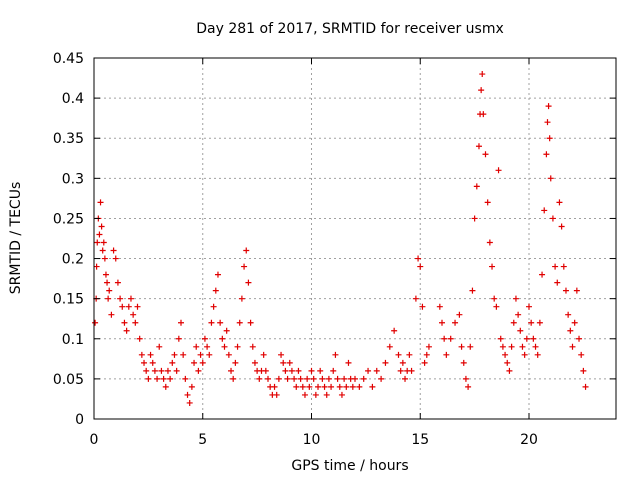 Image resolution: width=640 pixels, height=480 pixels. What do you see at coordinates (68, 380) in the screenshot?
I see `y-tick-label: 0.05` at bounding box center [68, 380].